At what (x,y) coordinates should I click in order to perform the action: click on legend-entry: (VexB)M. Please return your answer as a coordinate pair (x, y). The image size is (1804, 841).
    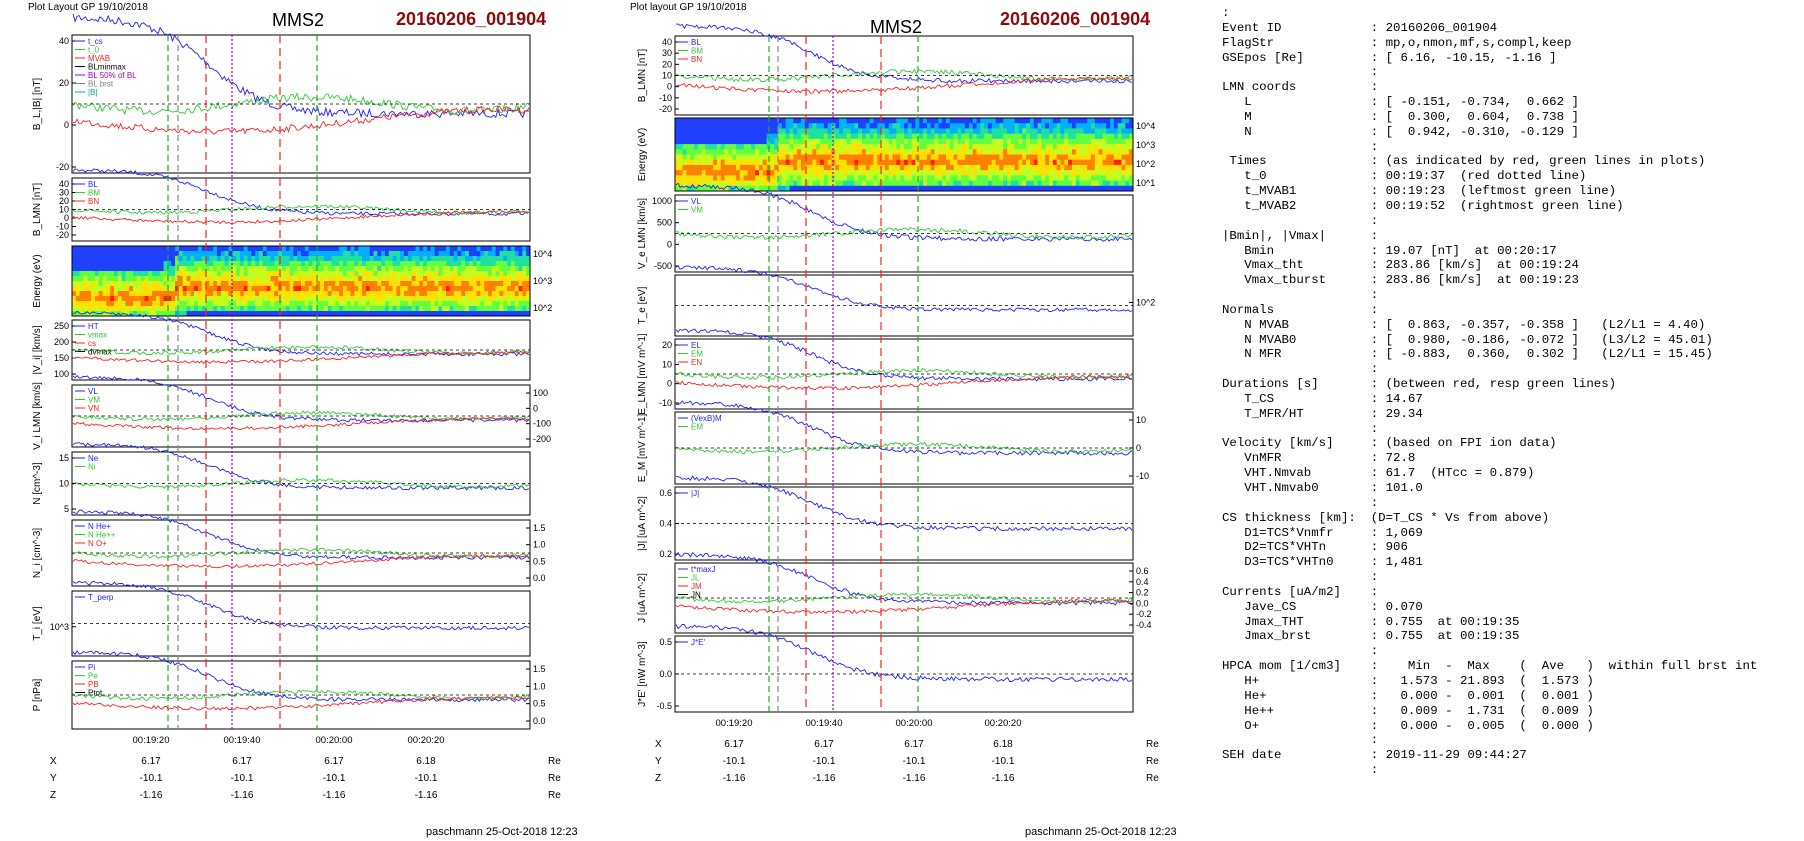
    Looking at the image, I should click on (706, 418).